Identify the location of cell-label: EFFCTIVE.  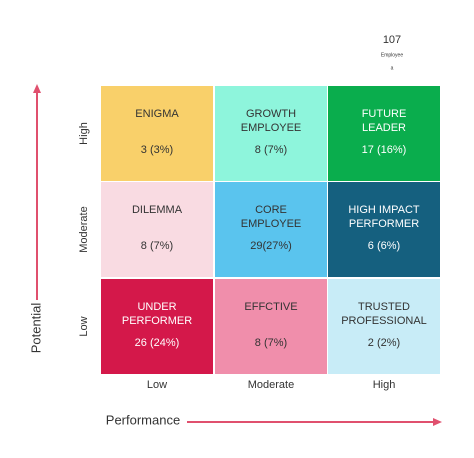
(270, 307).